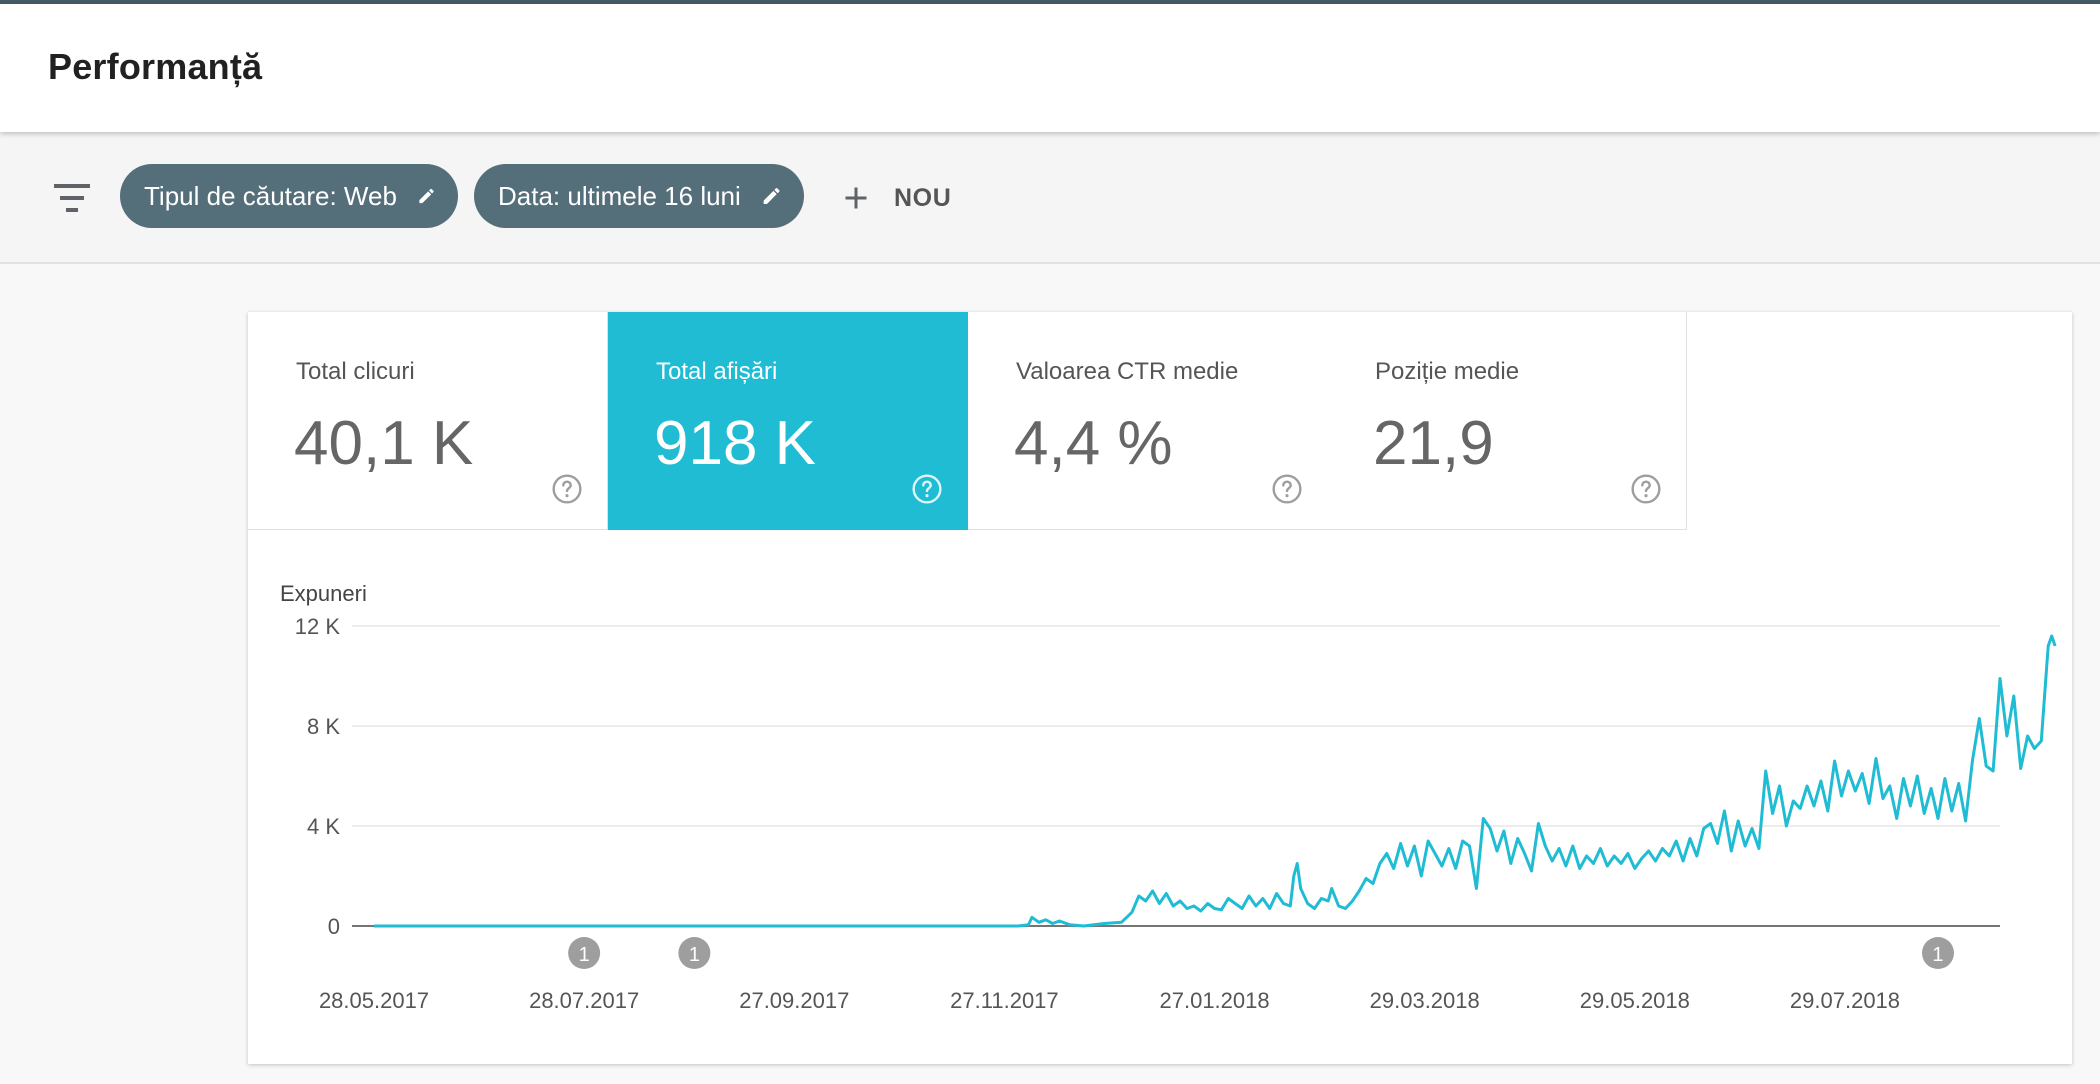 This screenshot has width=2100, height=1084. I want to click on page-header: Performanță, so click(1050, 68).